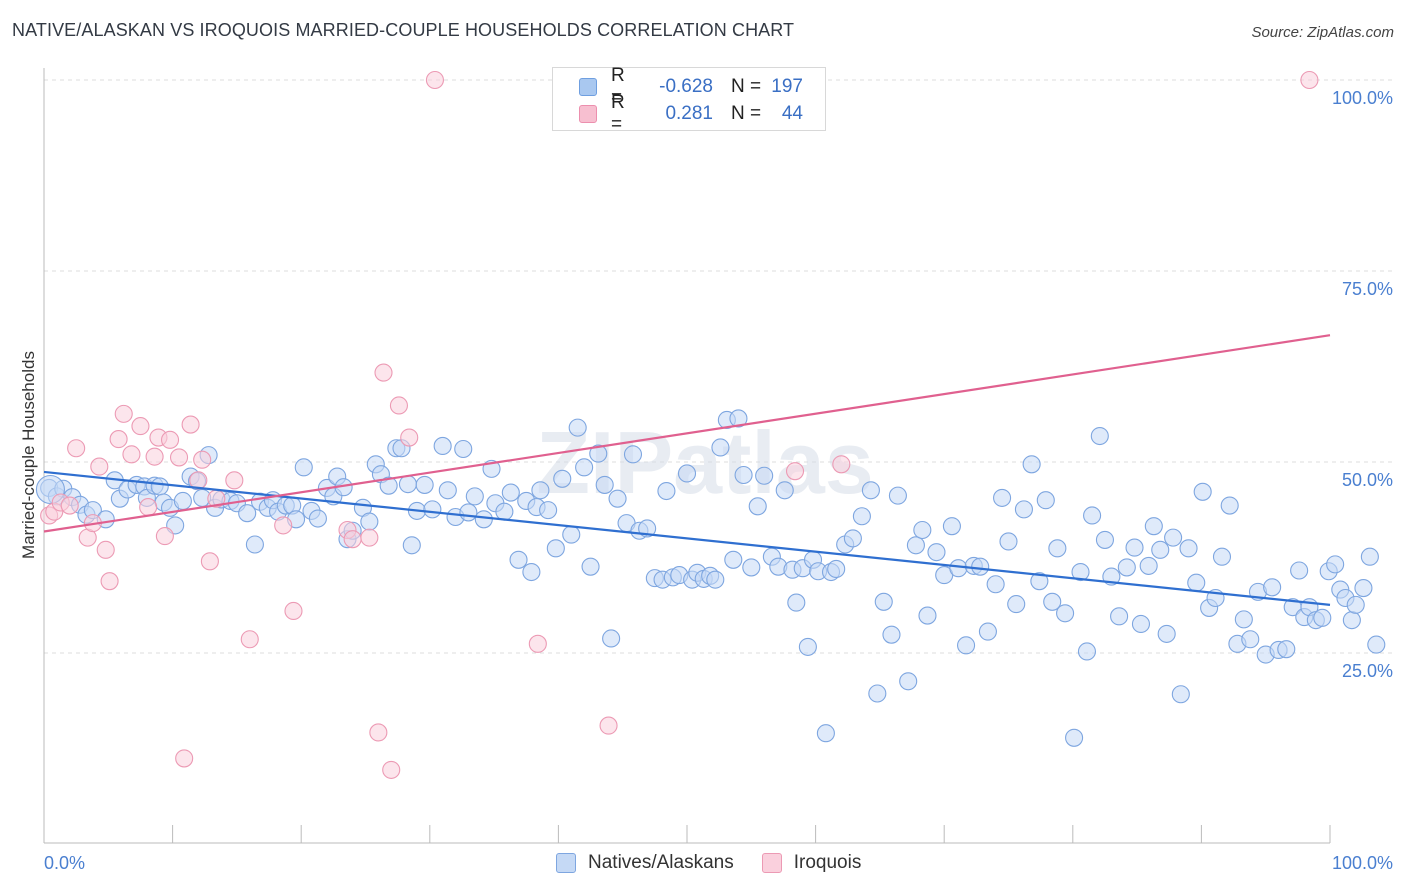 The height and width of the screenshot is (892, 1406). Describe the element at coordinates (1362, 863) in the screenshot. I see `x-tick-label: 100.0%` at that location.